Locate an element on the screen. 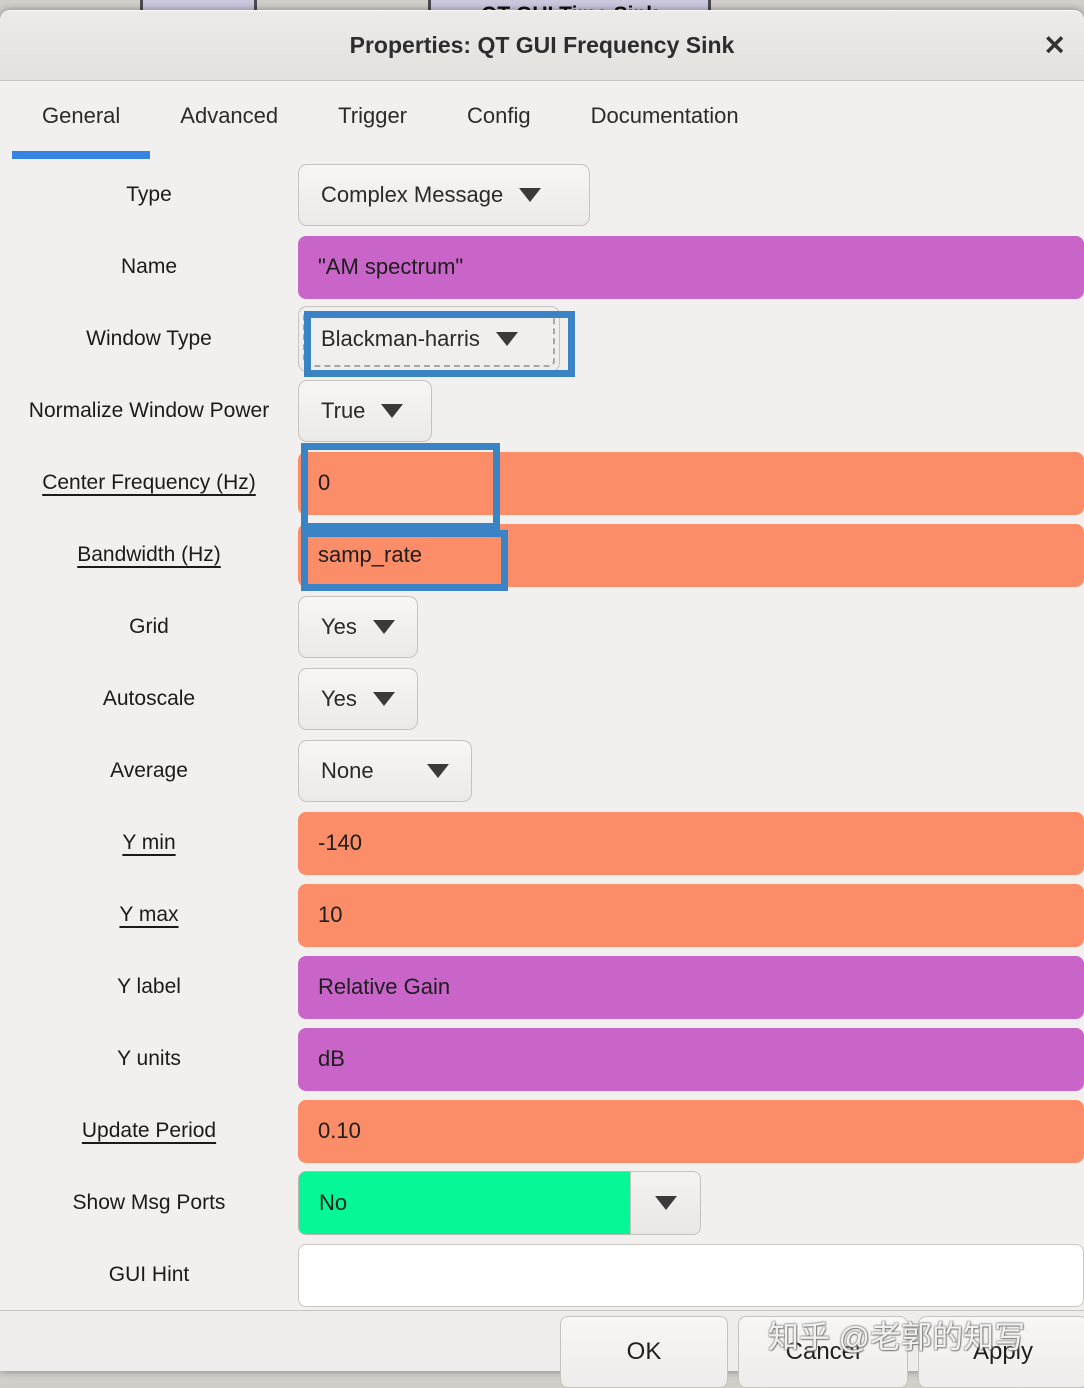  row-bandwidth: Bandwidth (Hz) samp_rate is located at coordinates (542, 555).